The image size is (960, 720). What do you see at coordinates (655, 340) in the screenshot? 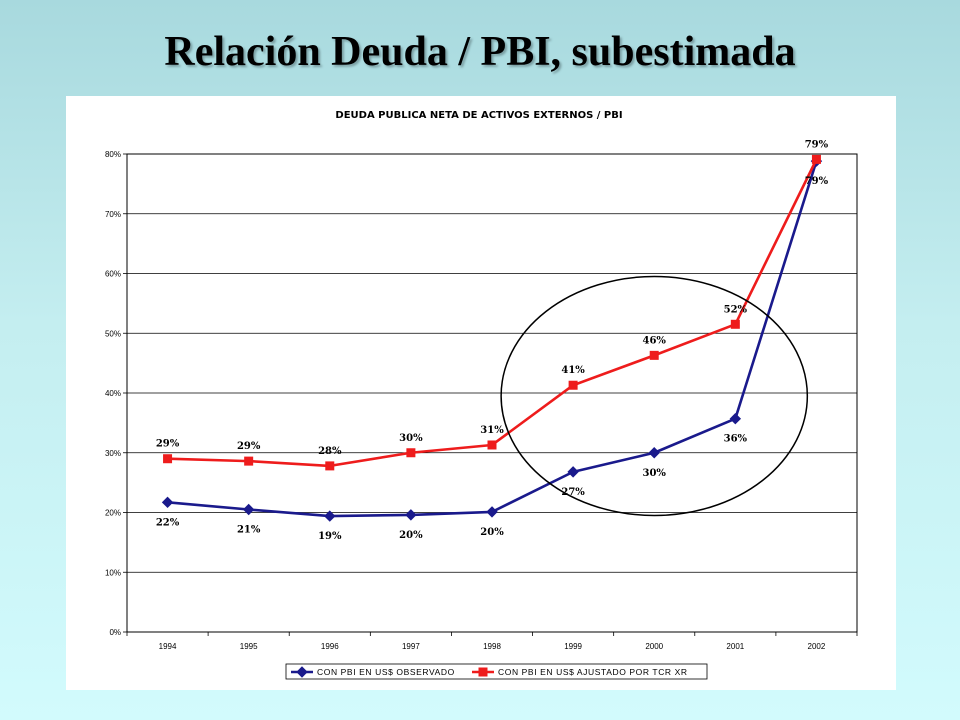
I see `data-label-ajustado: 46%` at bounding box center [655, 340].